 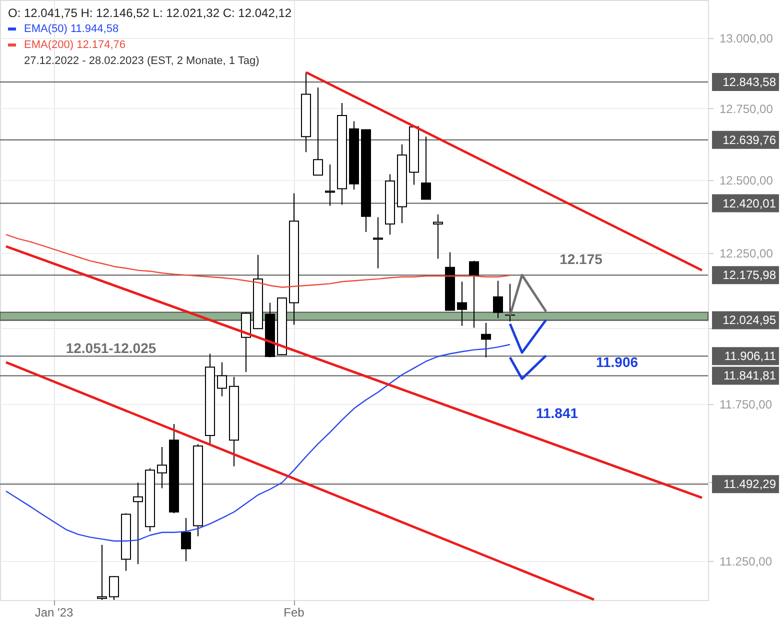 I want to click on ref-line-label: 12.843,58, so click(x=749, y=81).